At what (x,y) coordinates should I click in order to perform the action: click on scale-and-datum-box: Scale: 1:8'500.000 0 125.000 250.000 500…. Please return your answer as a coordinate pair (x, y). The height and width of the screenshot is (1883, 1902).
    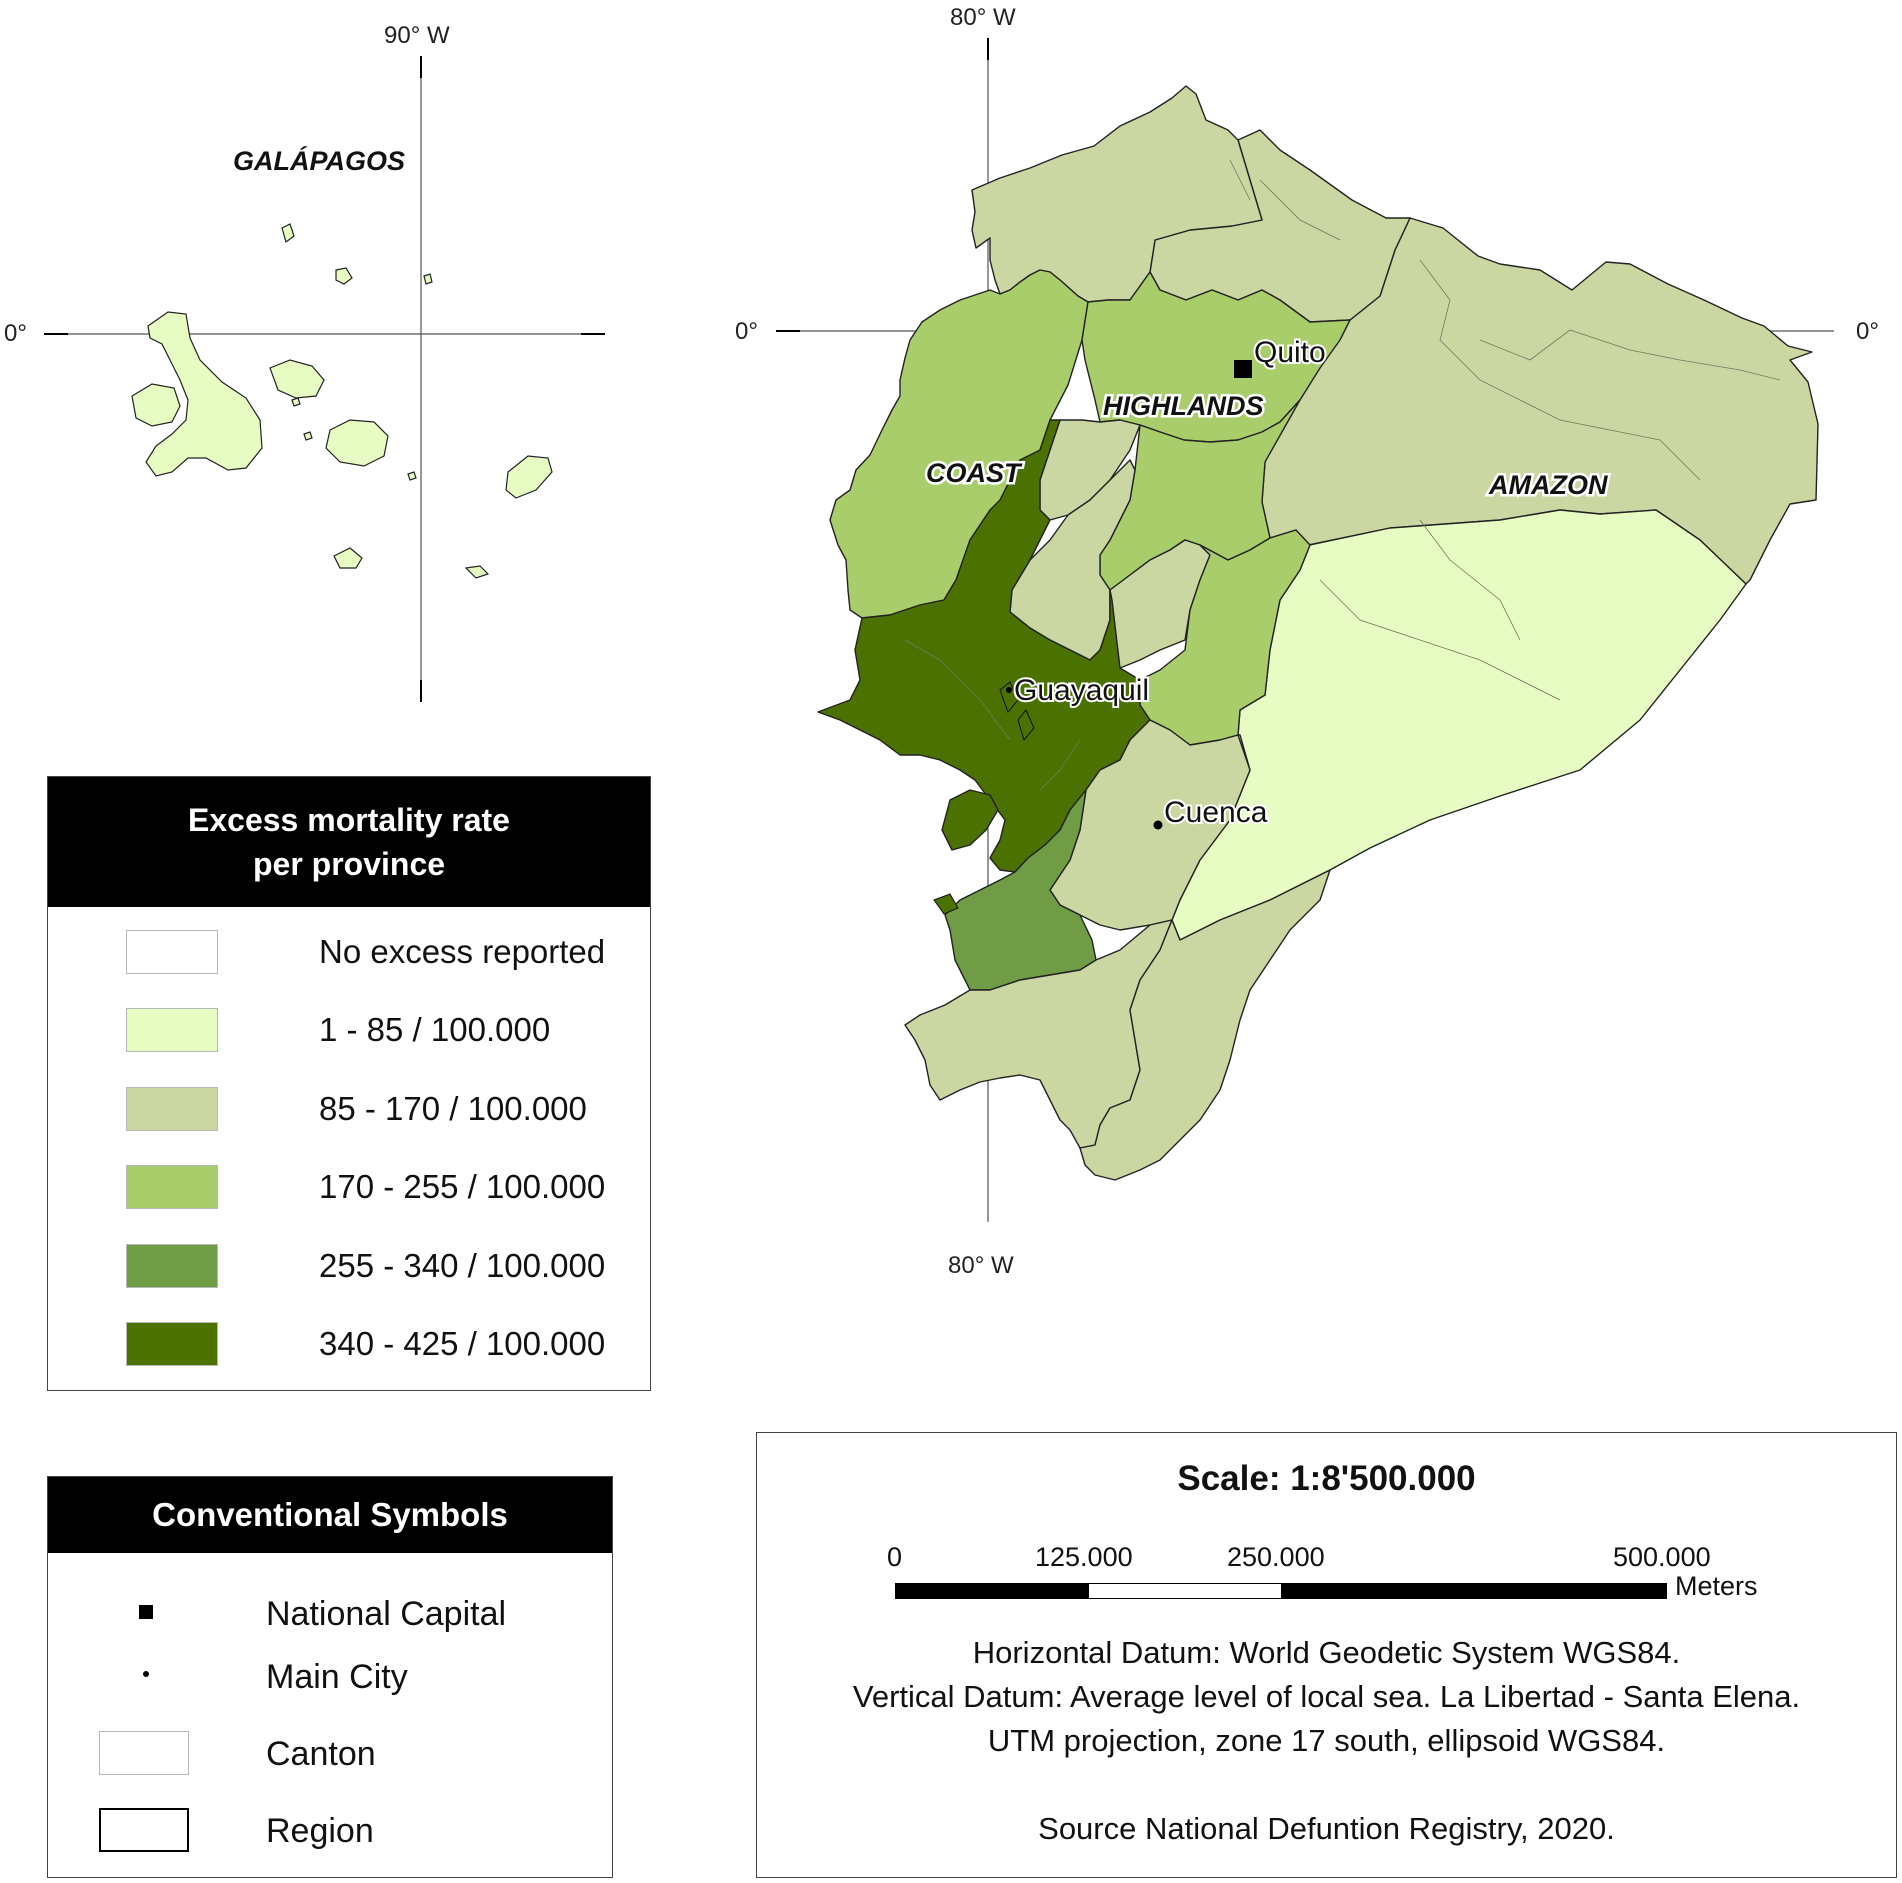
    Looking at the image, I should click on (1326, 1655).